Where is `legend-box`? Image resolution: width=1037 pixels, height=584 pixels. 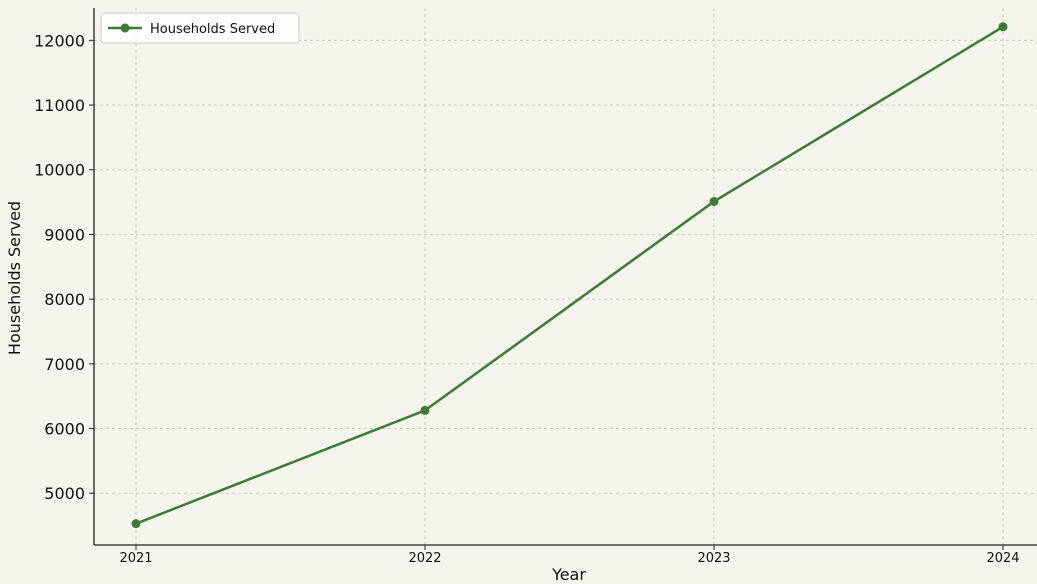
legend-box is located at coordinates (200, 28).